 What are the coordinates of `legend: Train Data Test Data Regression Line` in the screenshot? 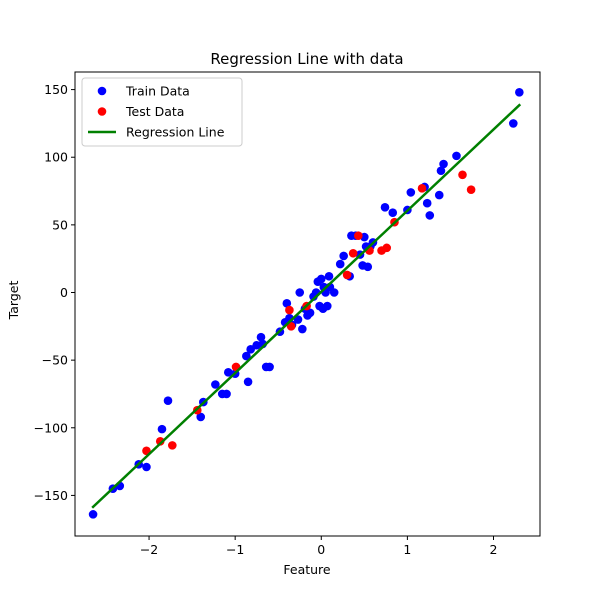 It's located at (162, 112).